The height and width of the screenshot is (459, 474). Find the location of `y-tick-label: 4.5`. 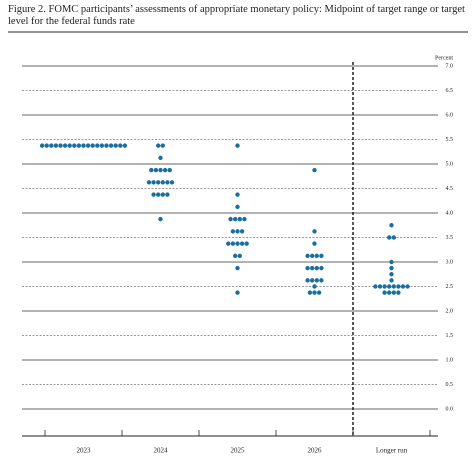

y-tick-label: 4.5 is located at coordinates (450, 189).